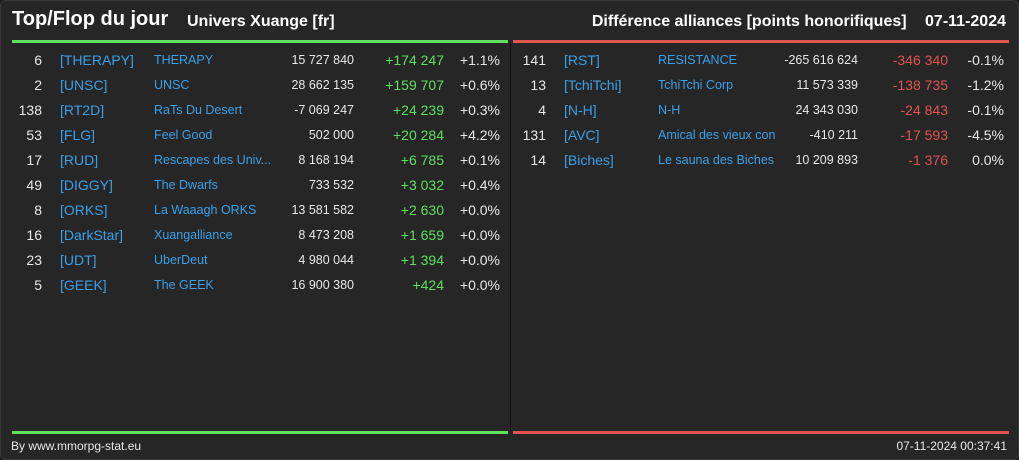 Image resolution: width=1019 pixels, height=460 pixels. I want to click on alliance-points: 24 343 030, so click(826, 110).